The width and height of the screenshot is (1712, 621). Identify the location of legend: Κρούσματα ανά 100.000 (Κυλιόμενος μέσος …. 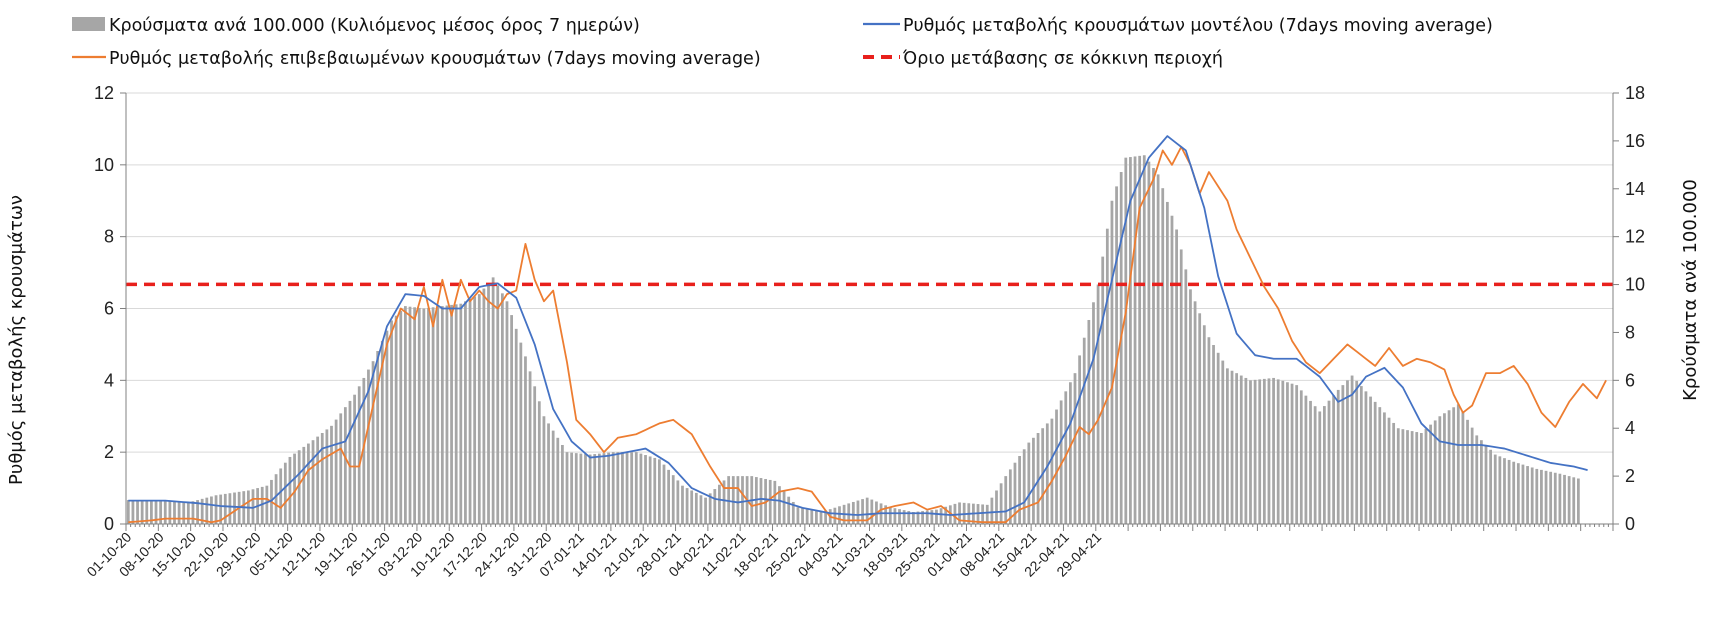
(782, 42).